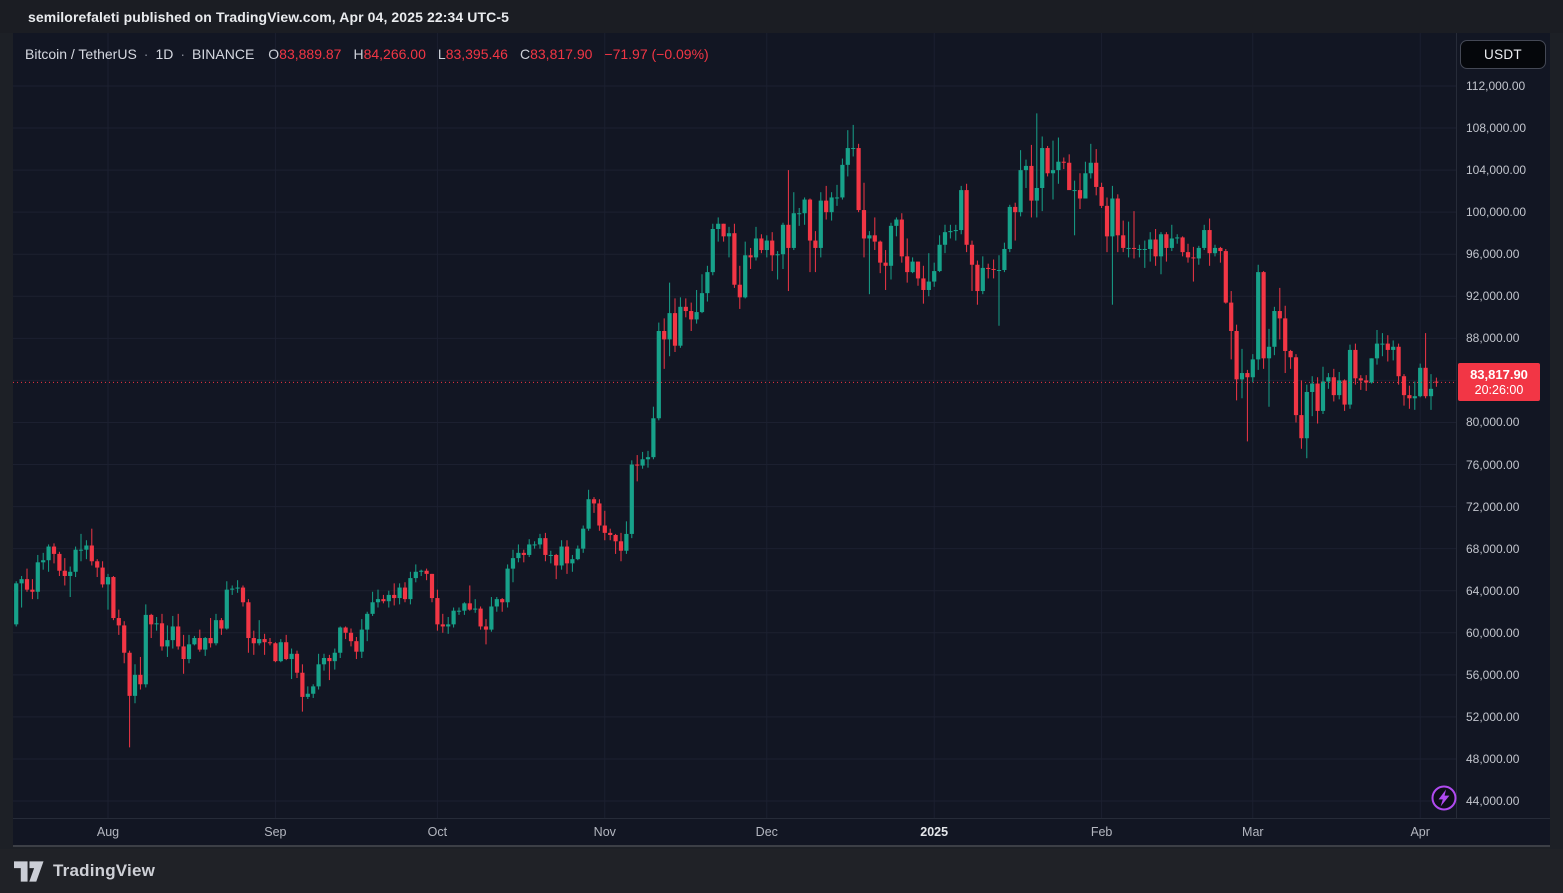 The width and height of the screenshot is (1563, 893). Describe the element at coordinates (604, 832) in the screenshot. I see `time-axis-label-nov: Nov` at that location.